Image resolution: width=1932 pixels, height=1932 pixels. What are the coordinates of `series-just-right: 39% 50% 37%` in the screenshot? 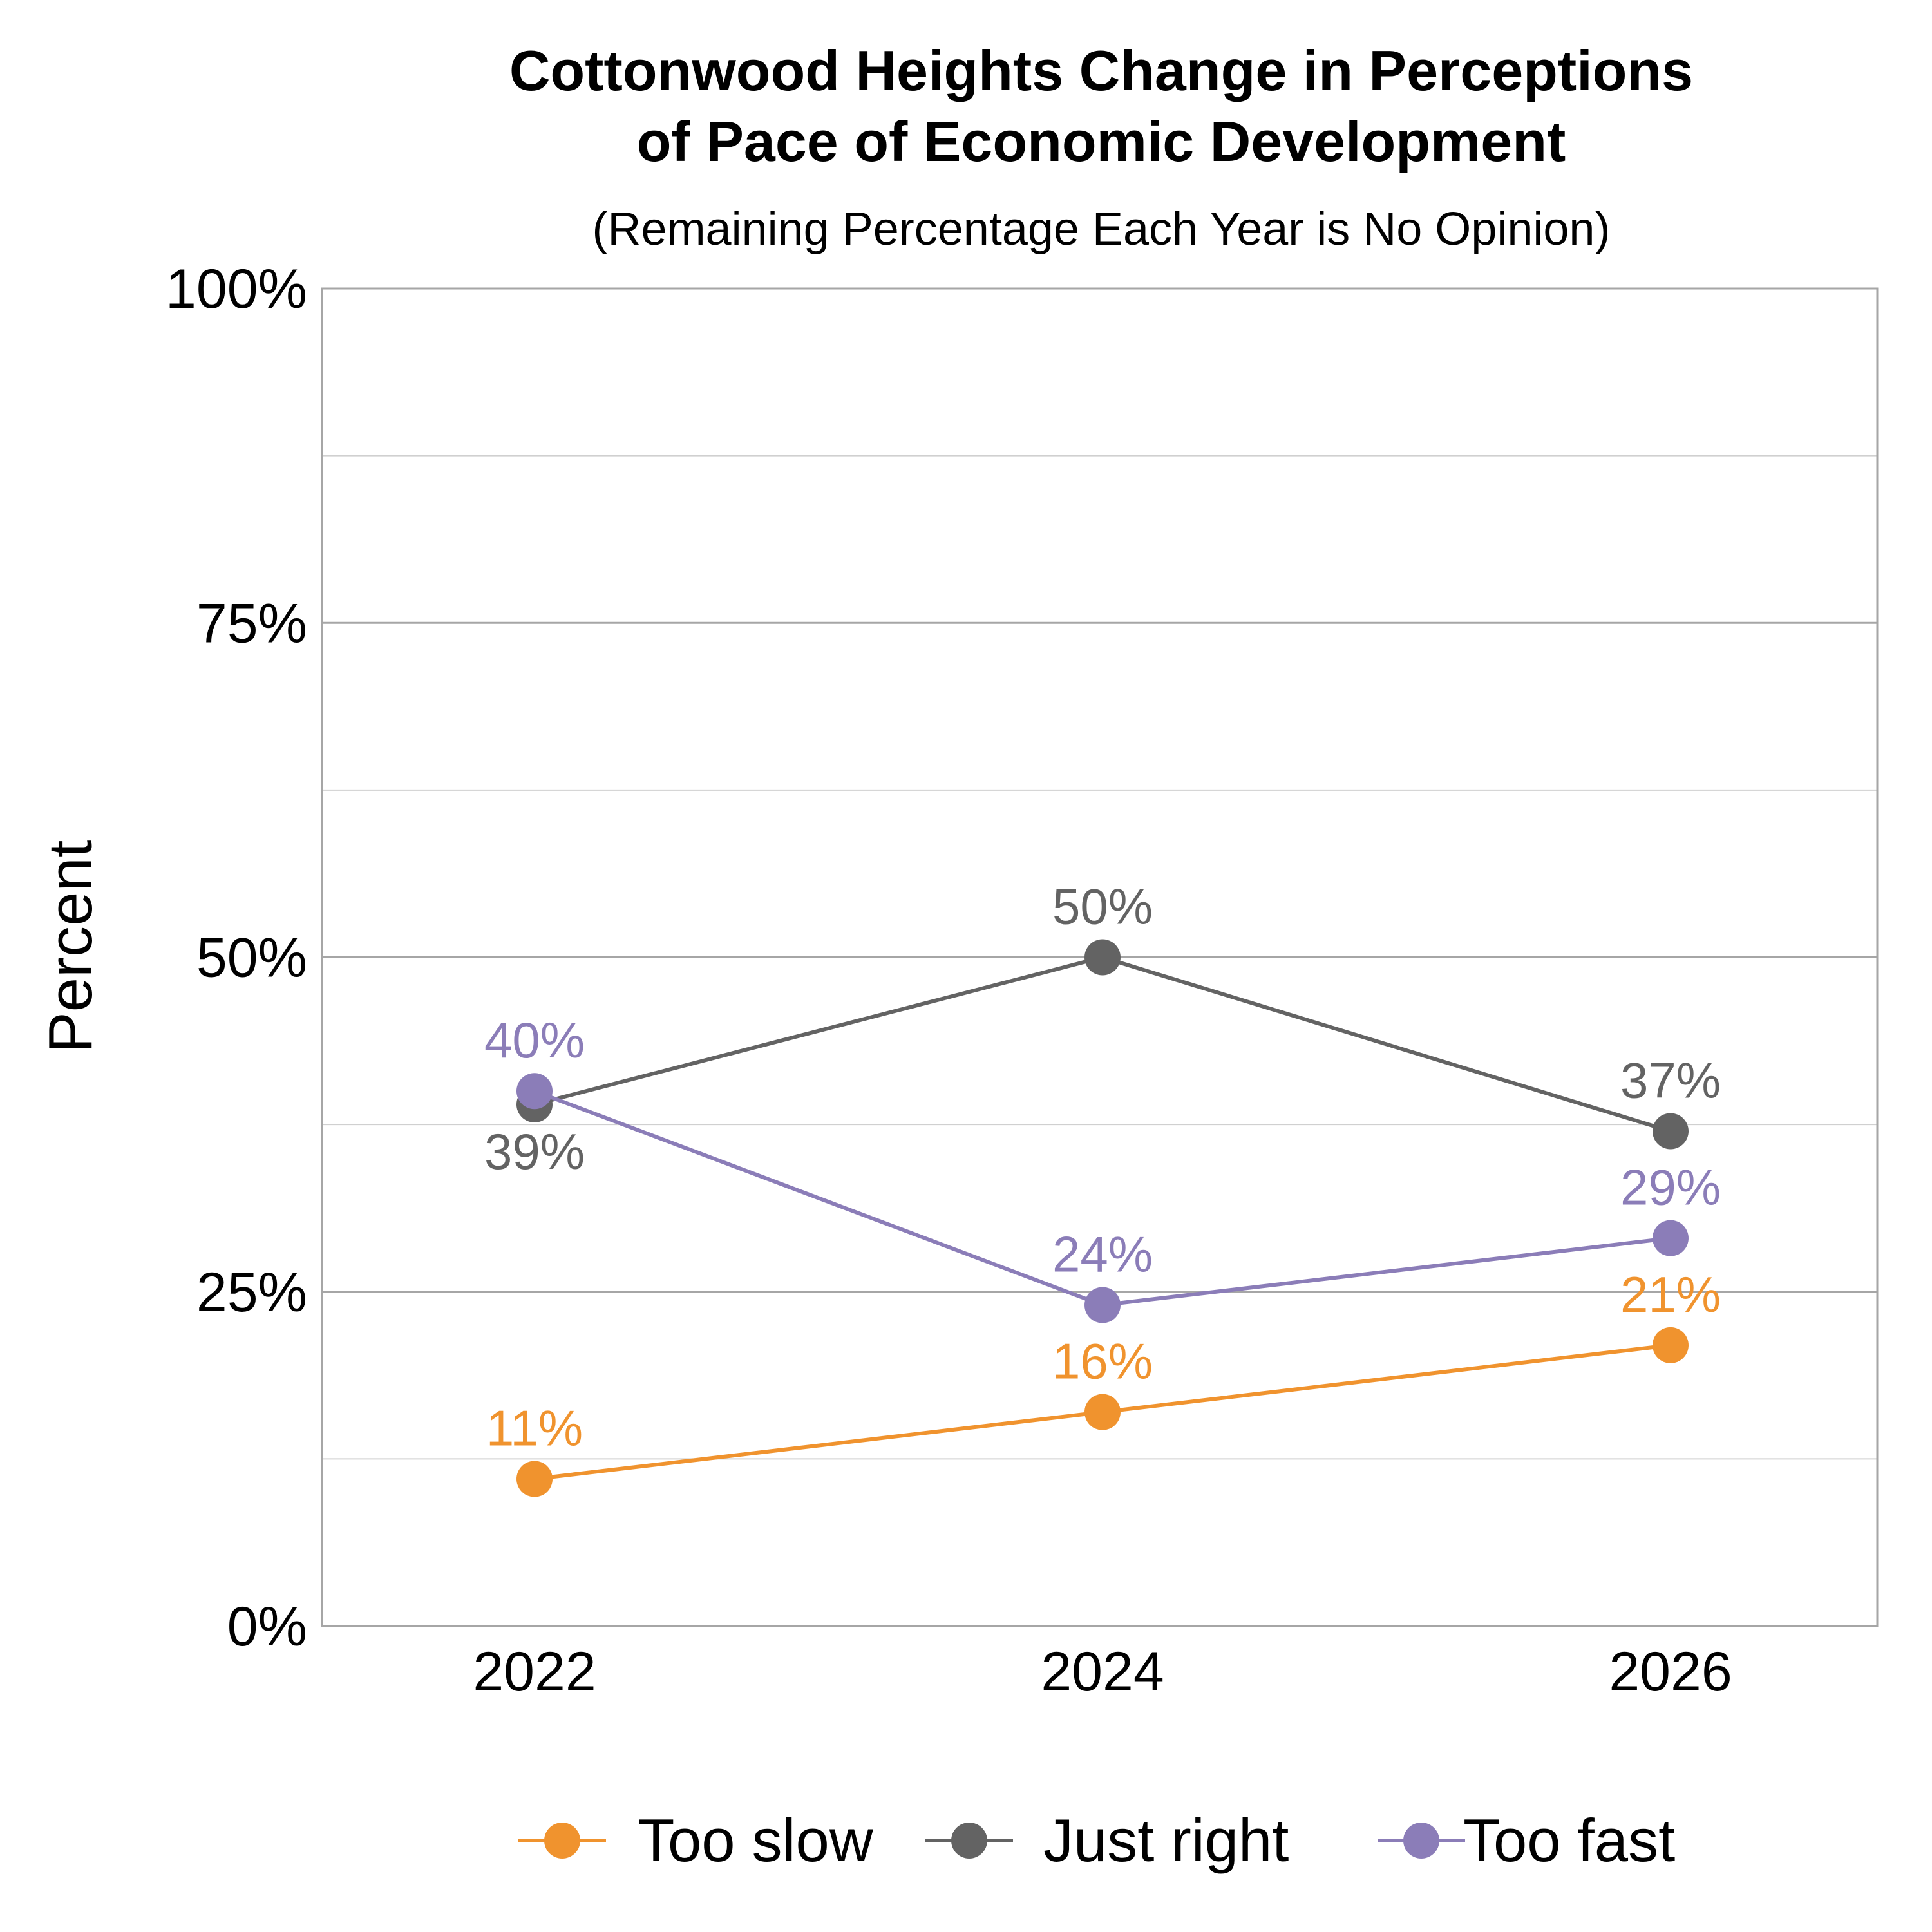 It's located at (1102, 1029).